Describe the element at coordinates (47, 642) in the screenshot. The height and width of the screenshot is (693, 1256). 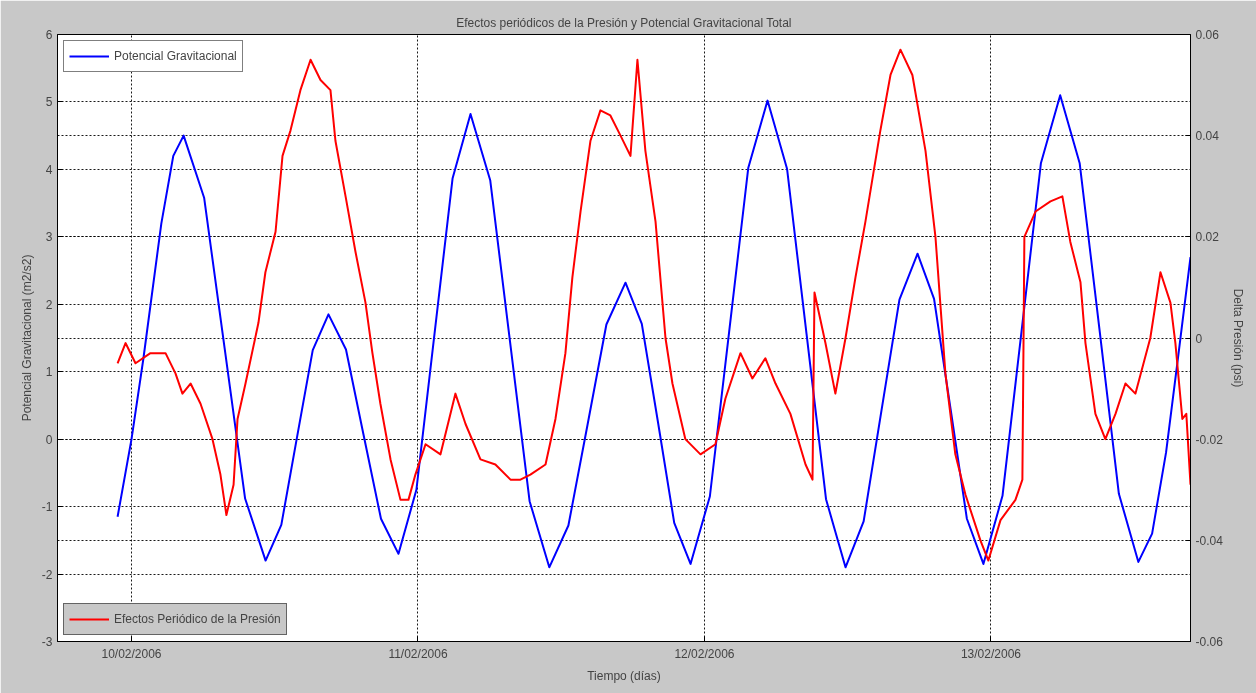
I see `y-tick-label: -3` at that location.